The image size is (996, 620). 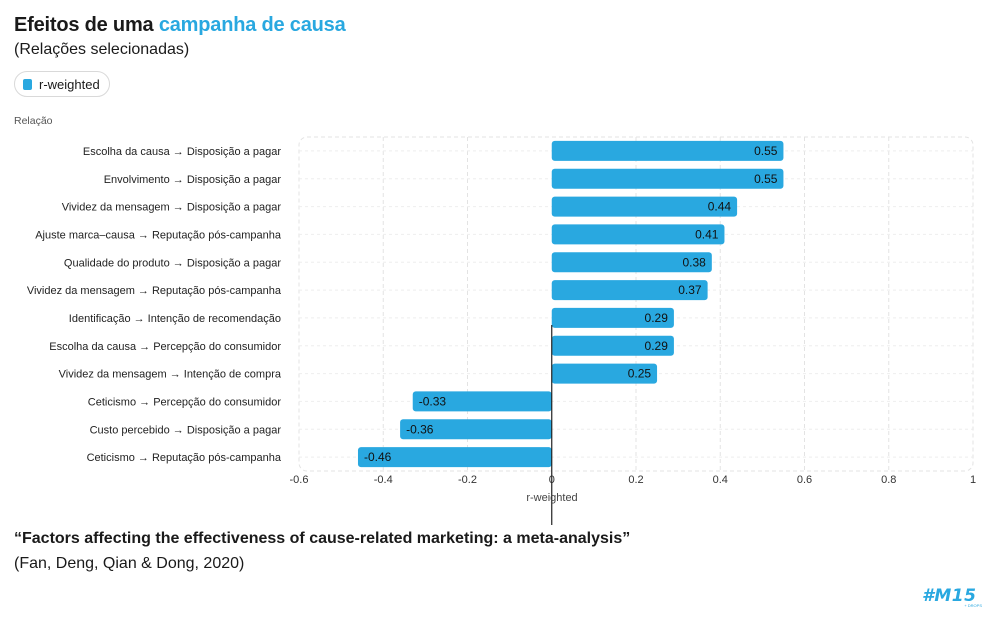 What do you see at coordinates (383, 480) in the screenshot?
I see `x-tick-label: -0.4` at bounding box center [383, 480].